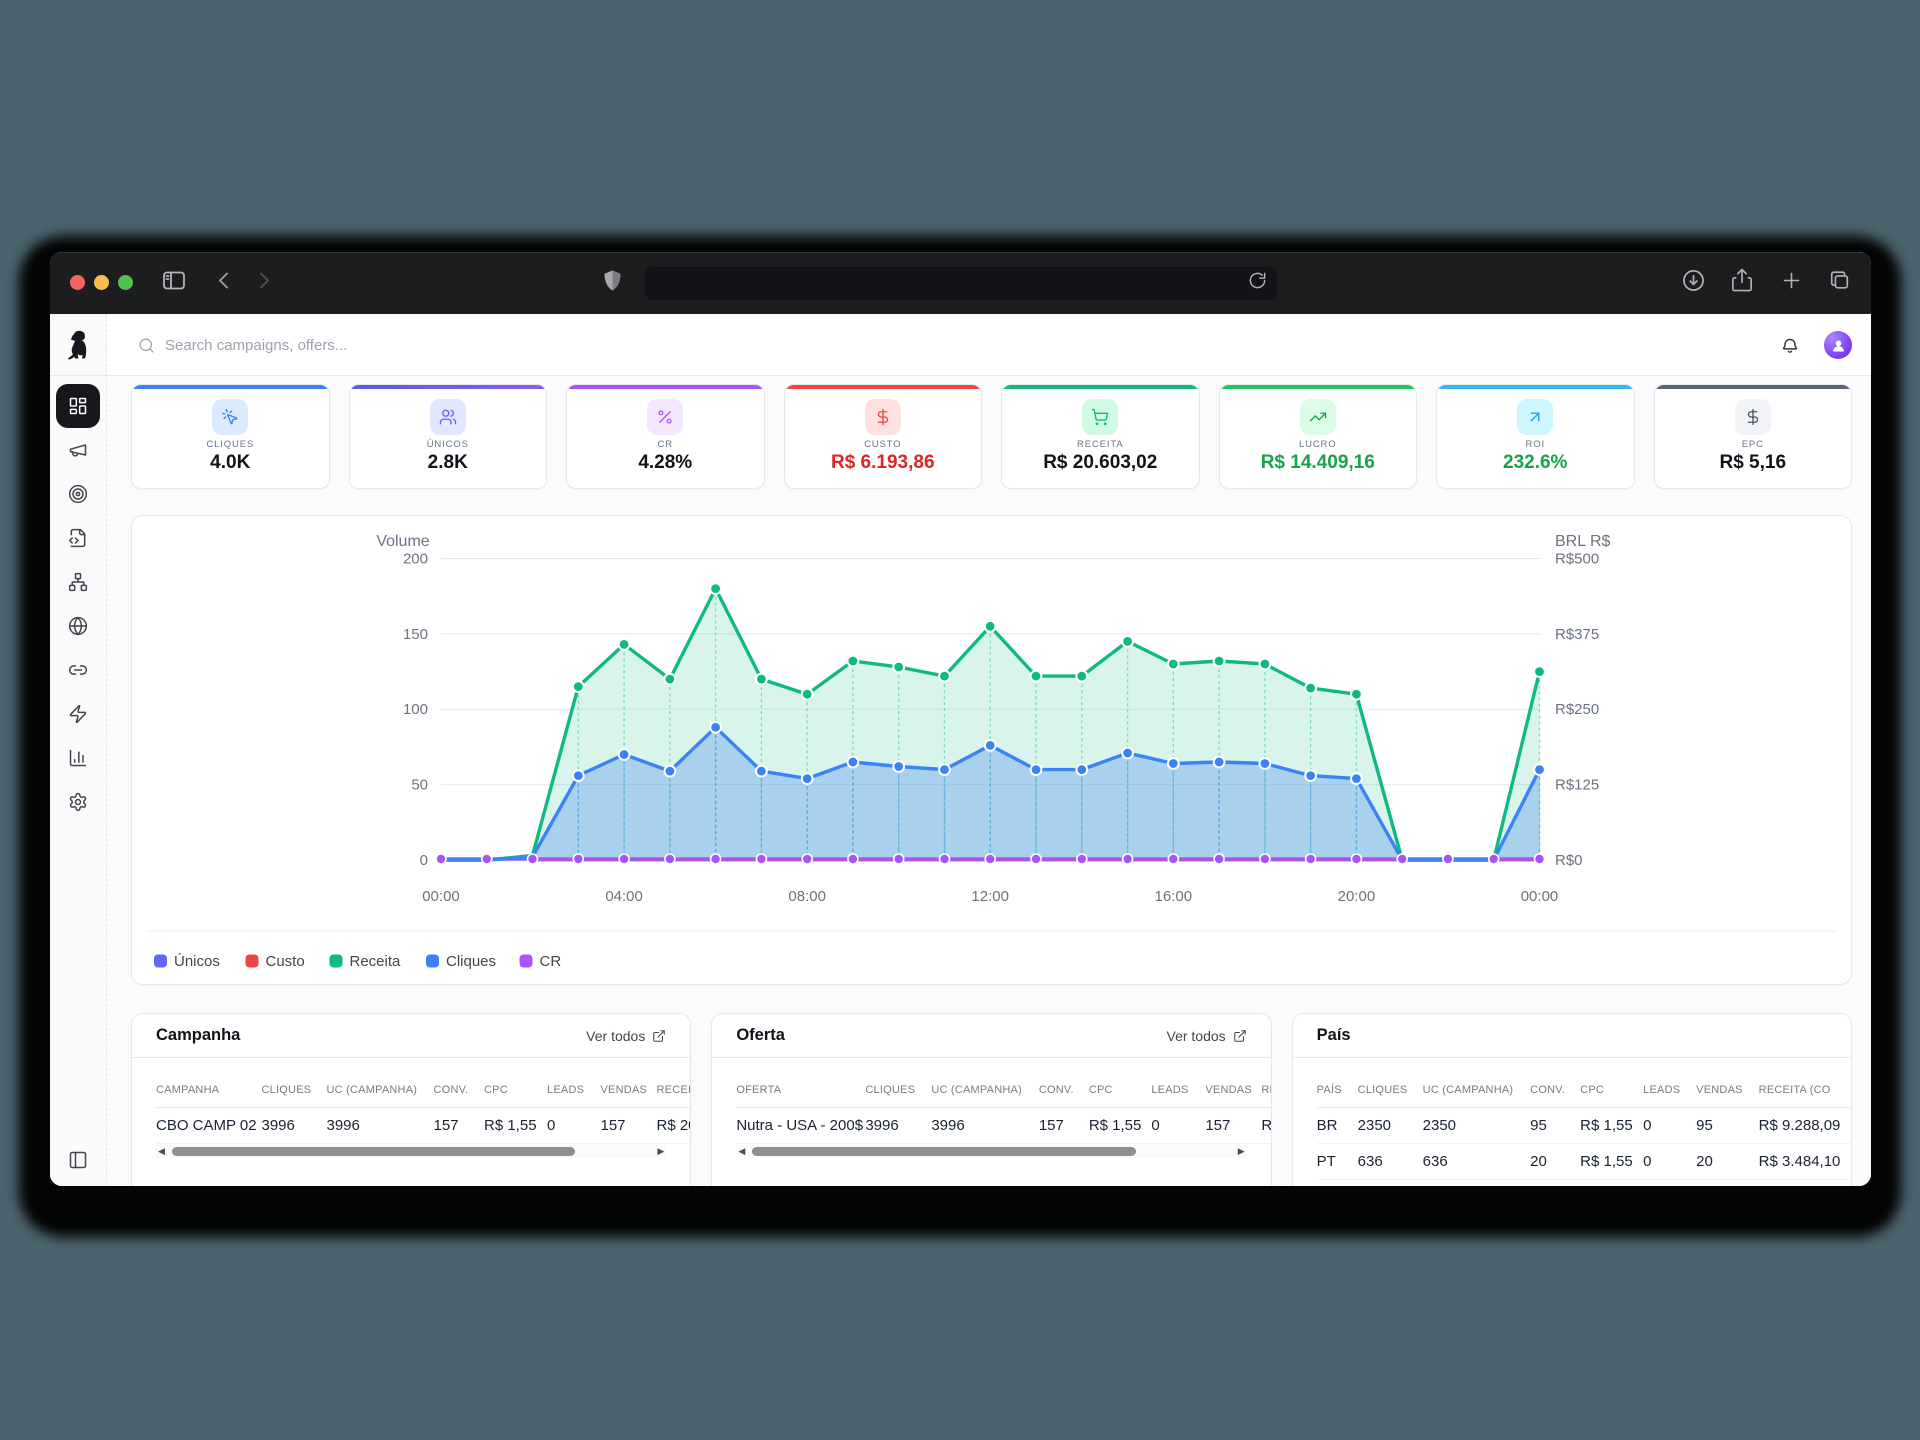 The image size is (1920, 1440). What do you see at coordinates (376, 961) in the screenshot?
I see `svg-text: Receita` at bounding box center [376, 961].